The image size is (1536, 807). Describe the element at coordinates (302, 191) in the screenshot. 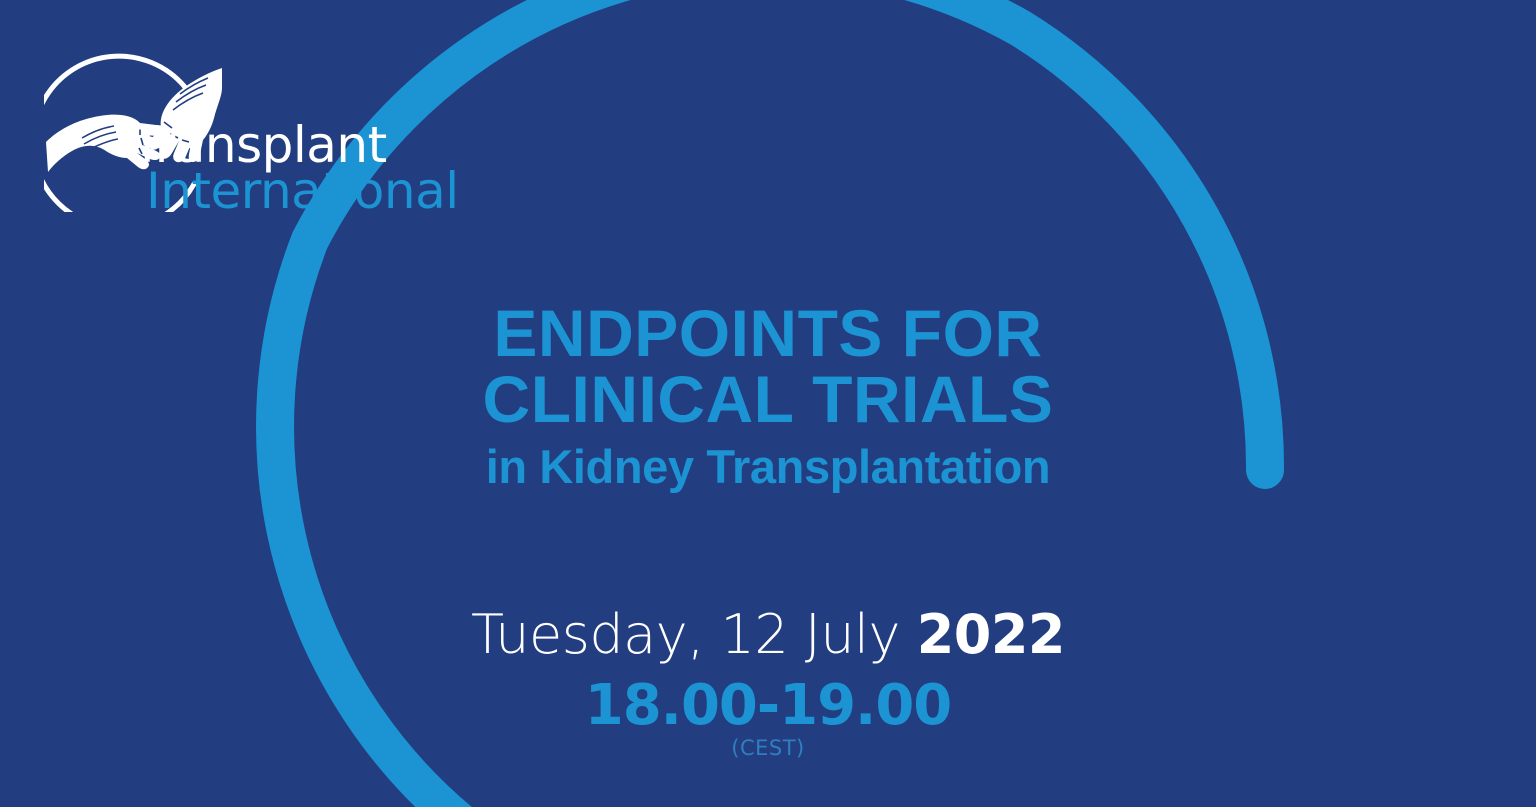

I see `logo-word-international: International` at that location.